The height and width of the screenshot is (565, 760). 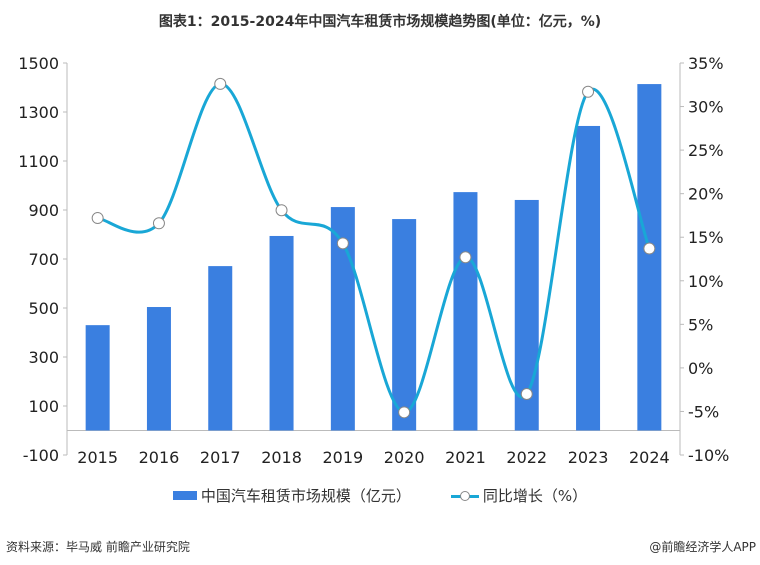 What do you see at coordinates (158, 223) in the screenshot?
I see `growth-point-2016` at bounding box center [158, 223].